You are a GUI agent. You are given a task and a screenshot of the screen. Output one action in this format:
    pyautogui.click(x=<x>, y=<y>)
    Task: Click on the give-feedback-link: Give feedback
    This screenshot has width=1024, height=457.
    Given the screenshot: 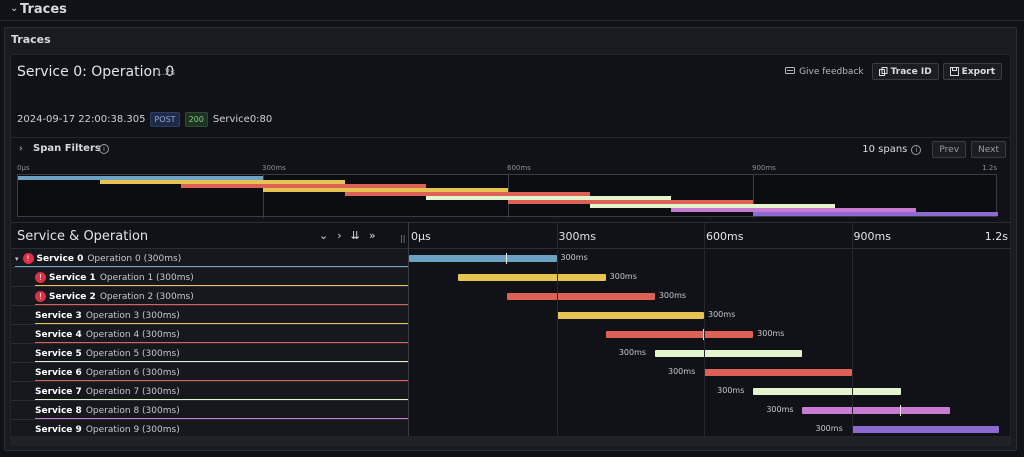 What is the action you would take?
    pyautogui.click(x=824, y=72)
    